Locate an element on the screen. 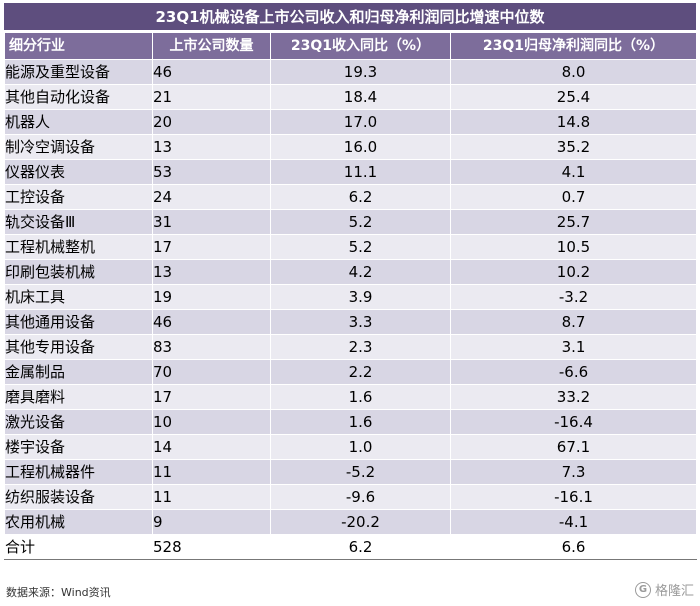  profit-growth-cell: 10.5 is located at coordinates (573, 247).